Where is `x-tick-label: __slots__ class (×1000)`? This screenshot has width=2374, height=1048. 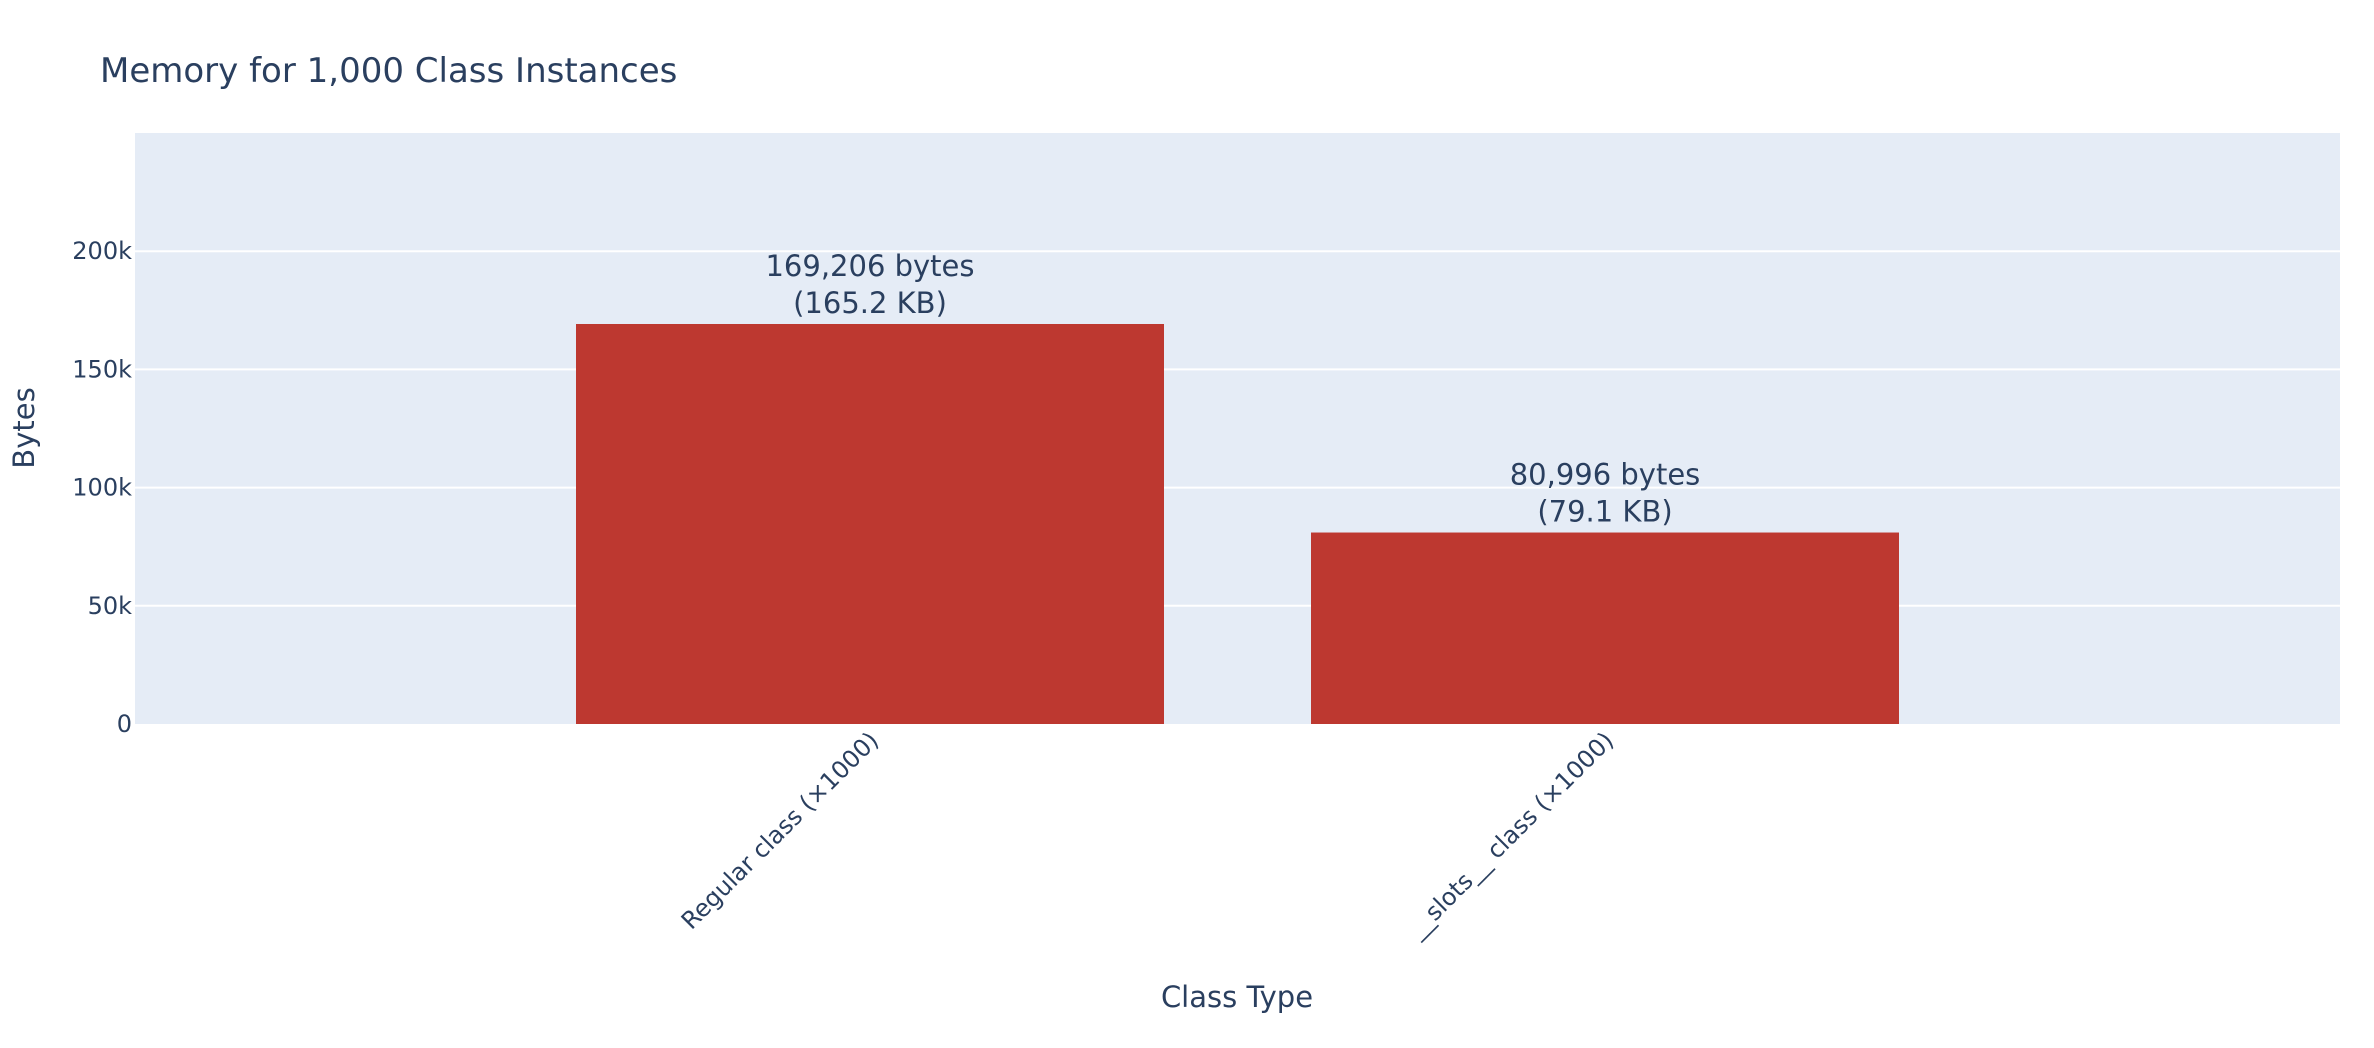
x-tick-label: __slots__ class (×1000) is located at coordinates (1510, 834).